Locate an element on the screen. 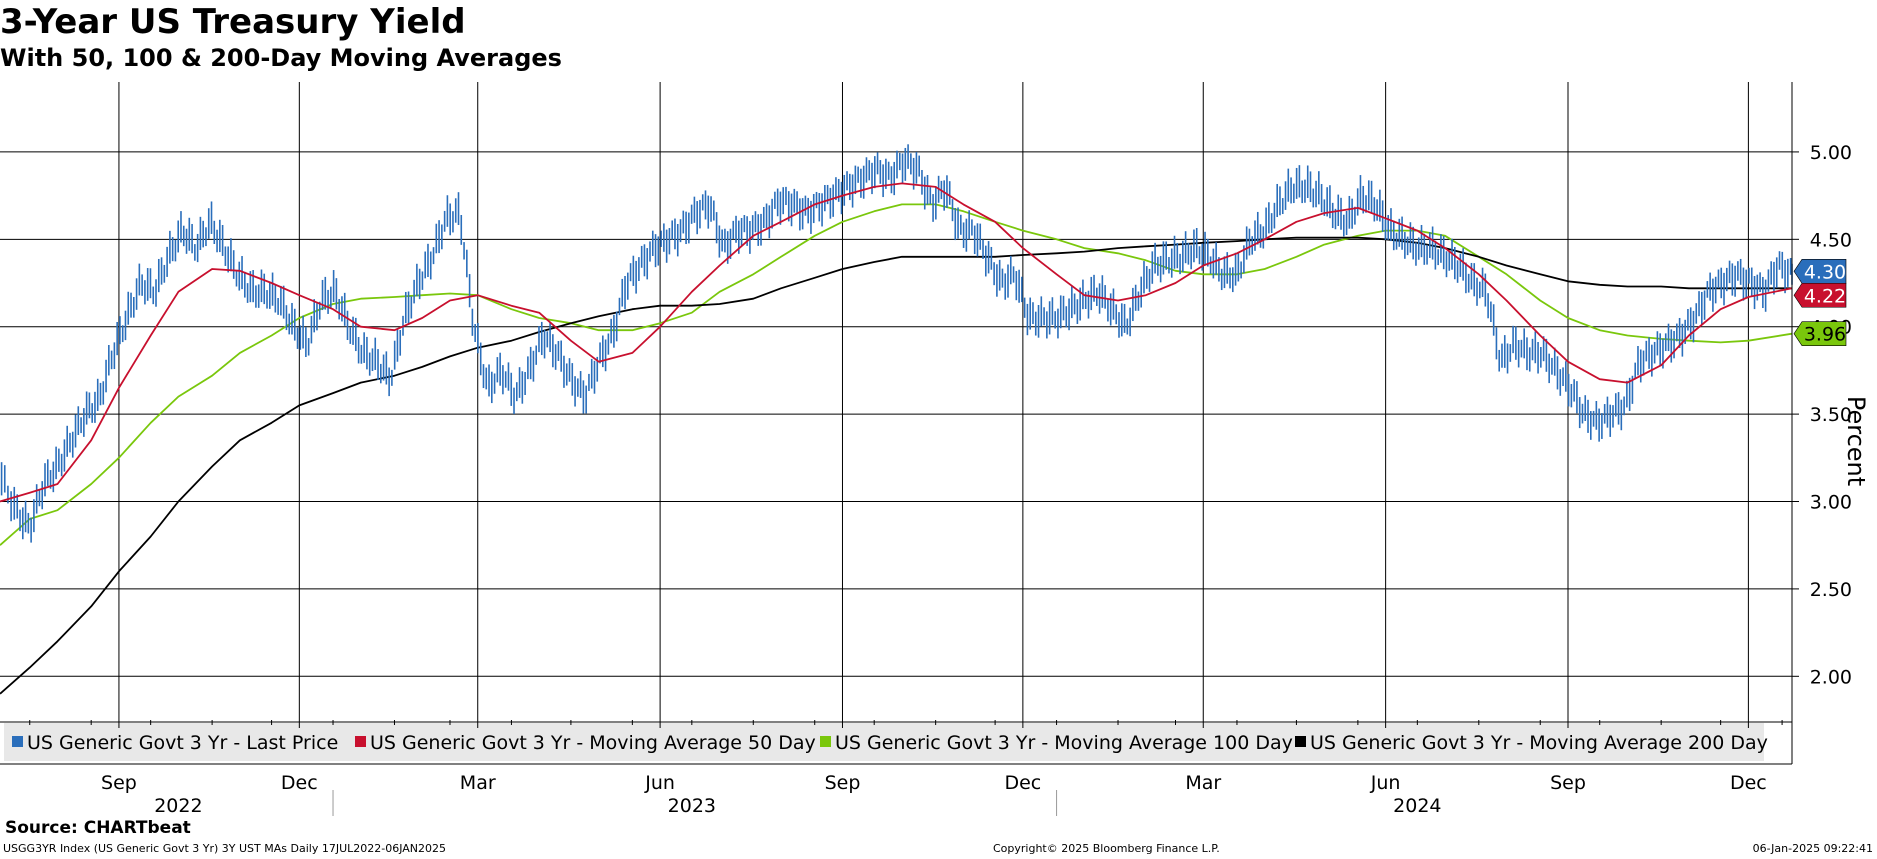 Image resolution: width=1877 pixels, height=859 pixels. y-tick-label: 4.50 is located at coordinates (1831, 240).